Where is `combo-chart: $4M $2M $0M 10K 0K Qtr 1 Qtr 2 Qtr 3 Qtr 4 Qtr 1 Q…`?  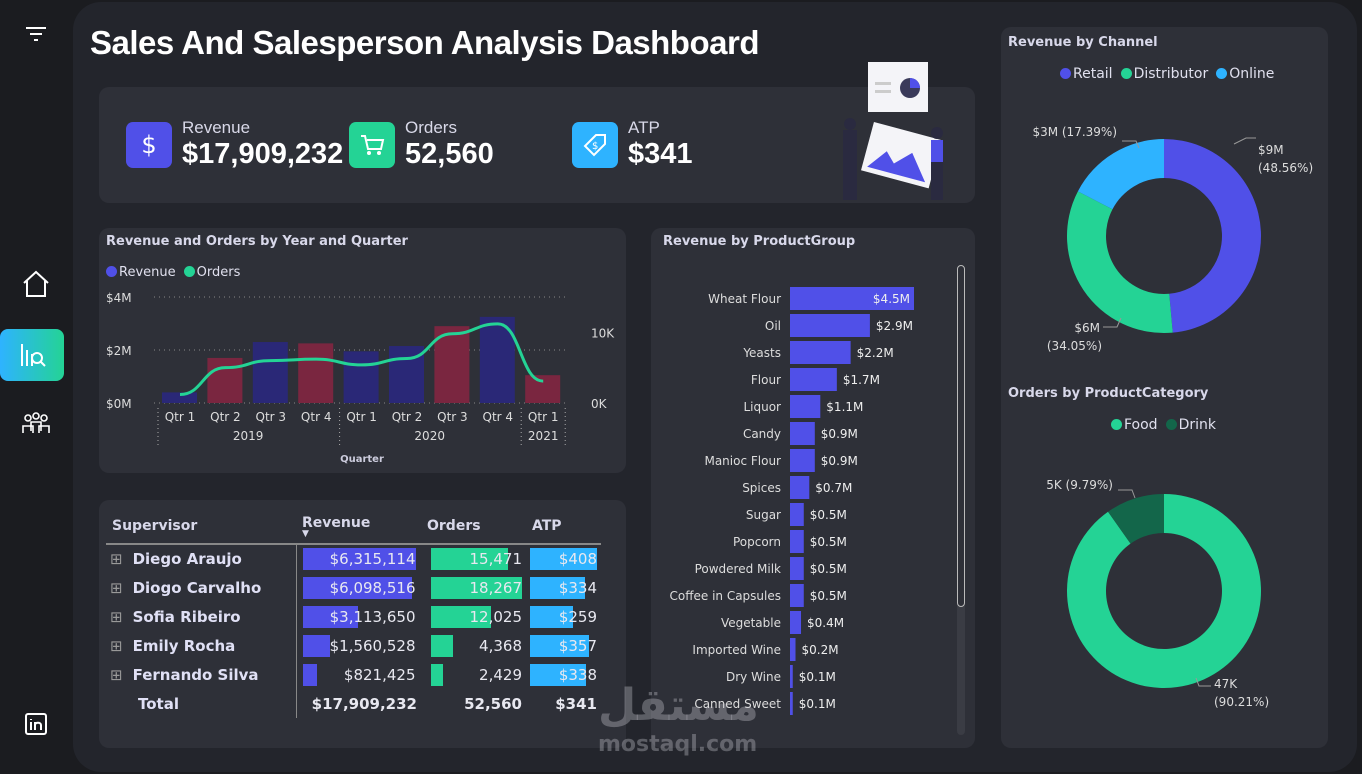 combo-chart: $4M $2M $0M 10K 0K Qtr 1 Qtr 2 Qtr 3 Qtr 4 Qtr 1 Q… is located at coordinates (360, 378).